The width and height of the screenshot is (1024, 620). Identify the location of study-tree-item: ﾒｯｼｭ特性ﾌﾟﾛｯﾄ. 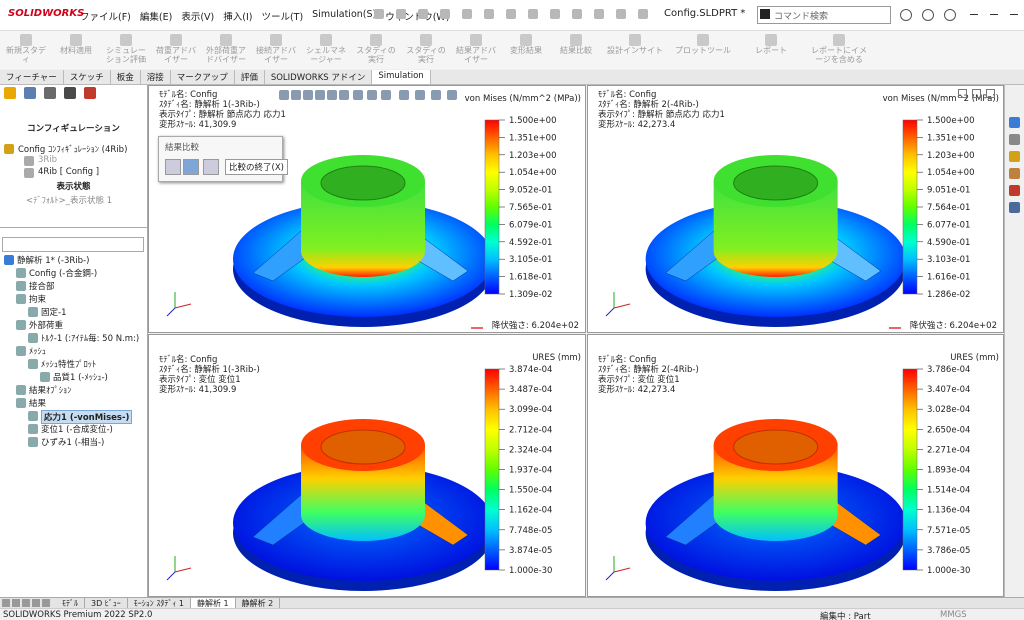
(69, 365).